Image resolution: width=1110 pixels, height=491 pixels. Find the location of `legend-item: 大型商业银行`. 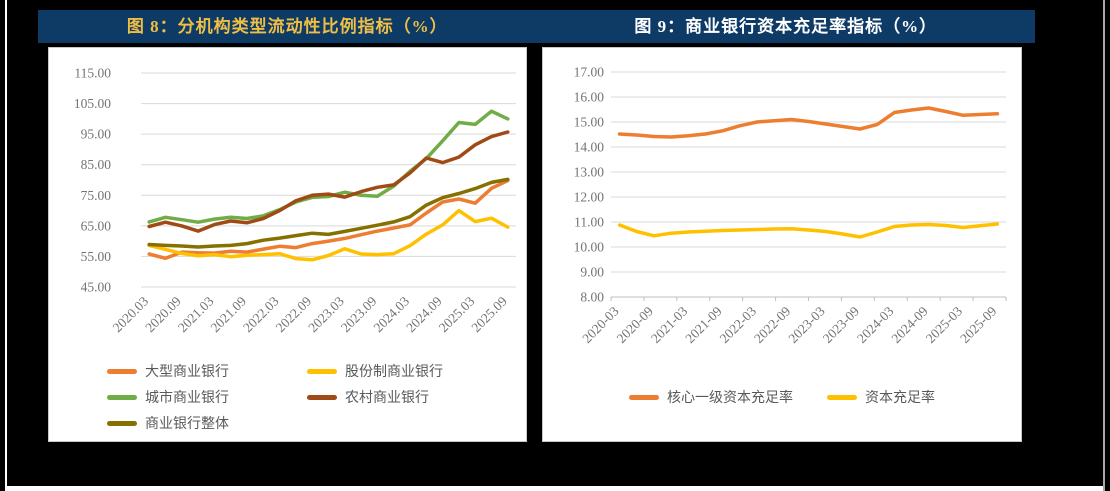

legend-item: 大型商业银行 is located at coordinates (207, 371).